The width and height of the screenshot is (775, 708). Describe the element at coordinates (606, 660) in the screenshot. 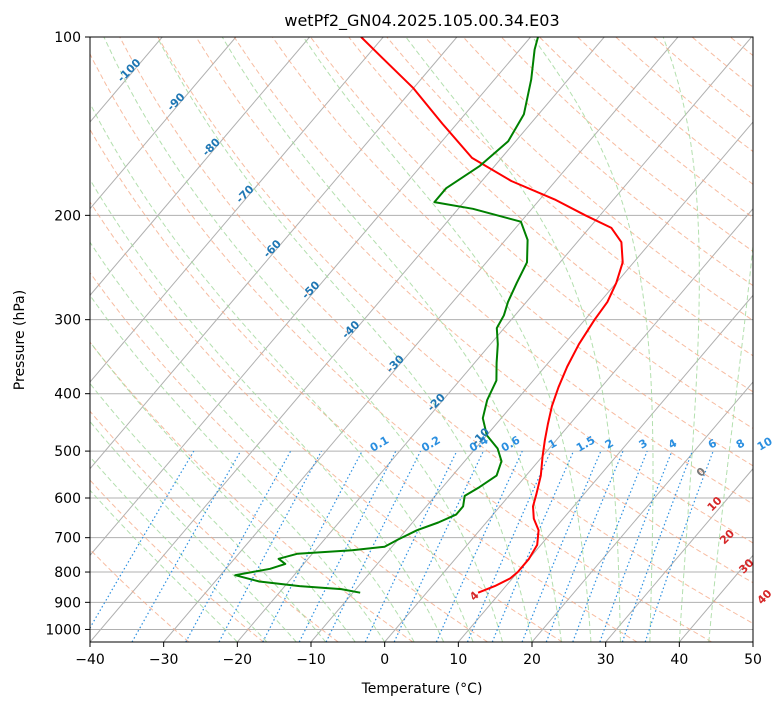

I see `x-tick-label: 30` at that location.